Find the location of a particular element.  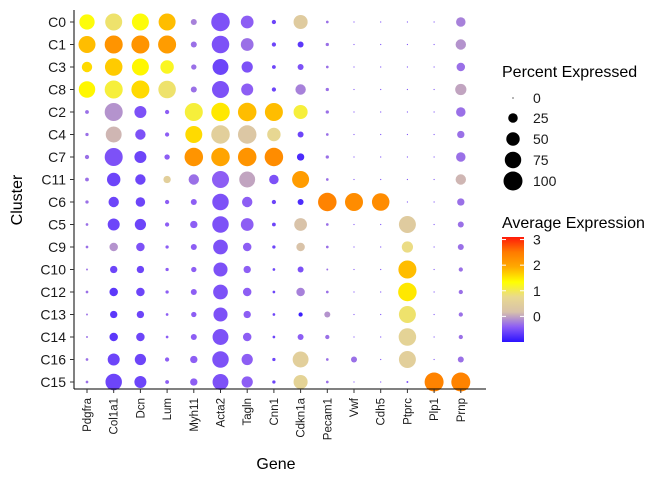

dot-c12-acta2 is located at coordinates (220, 292).